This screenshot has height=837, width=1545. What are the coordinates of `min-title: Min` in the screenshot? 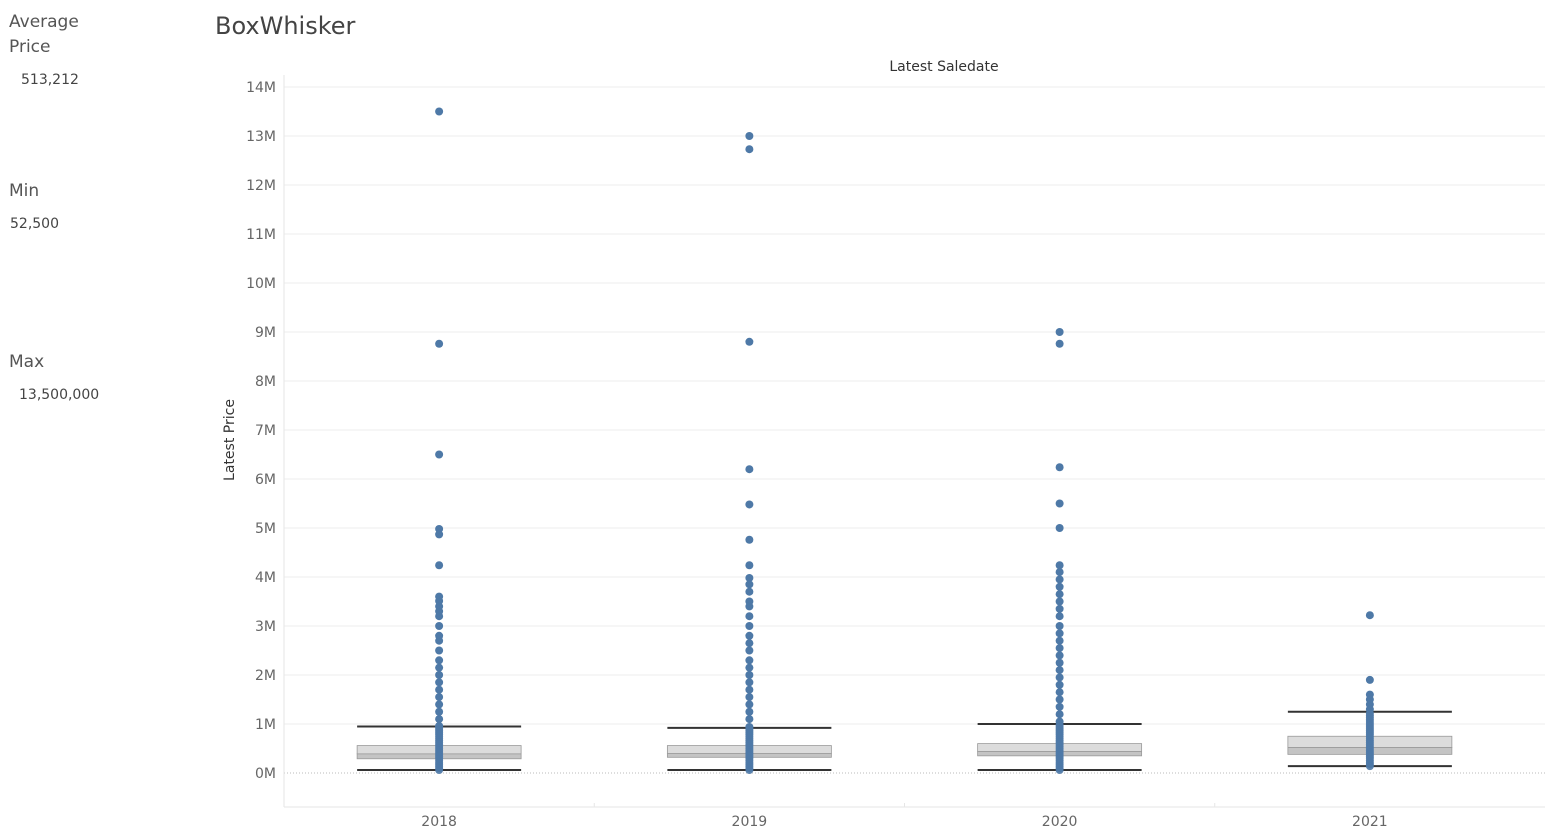 It's located at (24, 191).